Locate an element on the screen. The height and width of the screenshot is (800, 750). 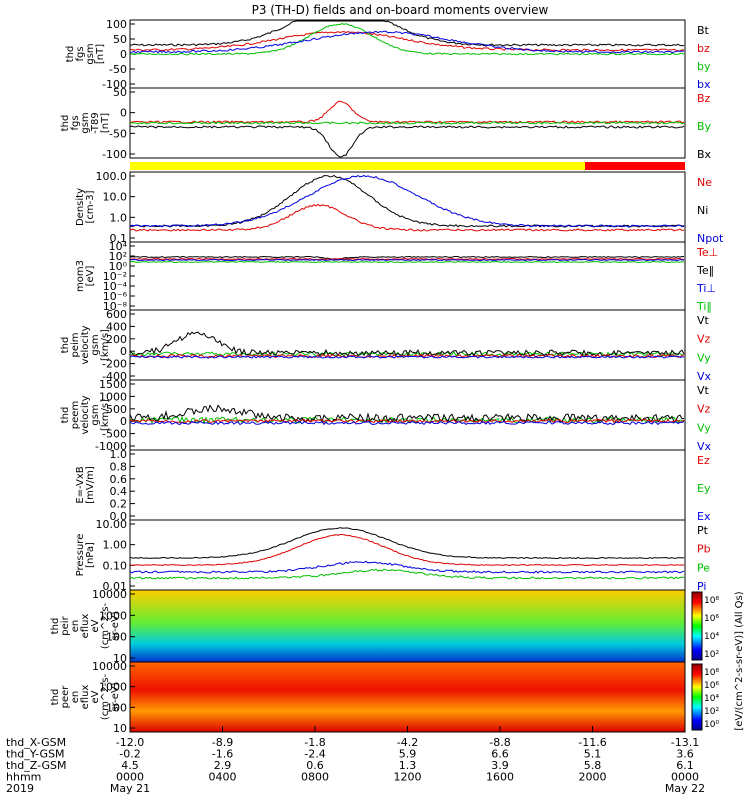
tiperp-trace is located at coordinates (407, 260).